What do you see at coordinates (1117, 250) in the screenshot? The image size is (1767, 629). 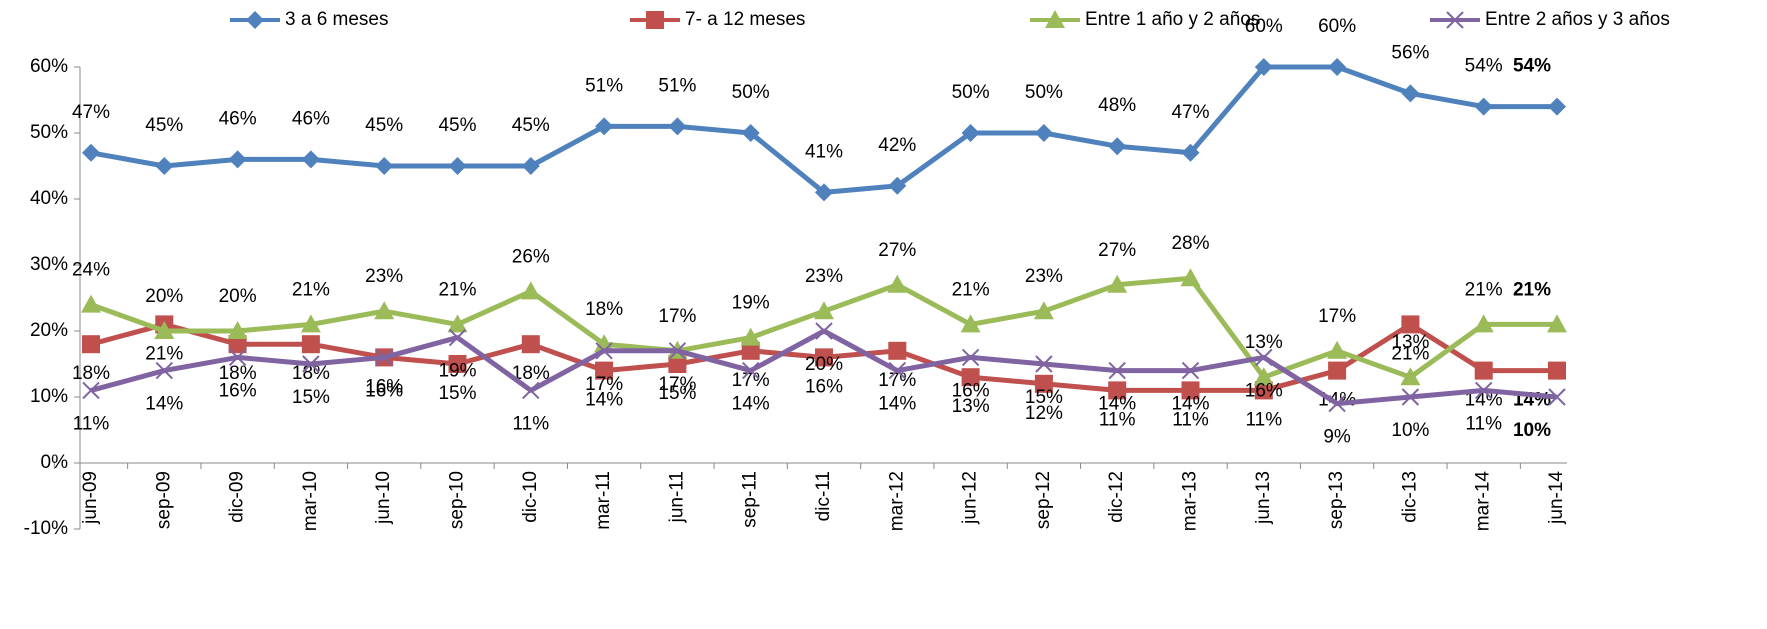 I see `data-label: 27%` at bounding box center [1117, 250].